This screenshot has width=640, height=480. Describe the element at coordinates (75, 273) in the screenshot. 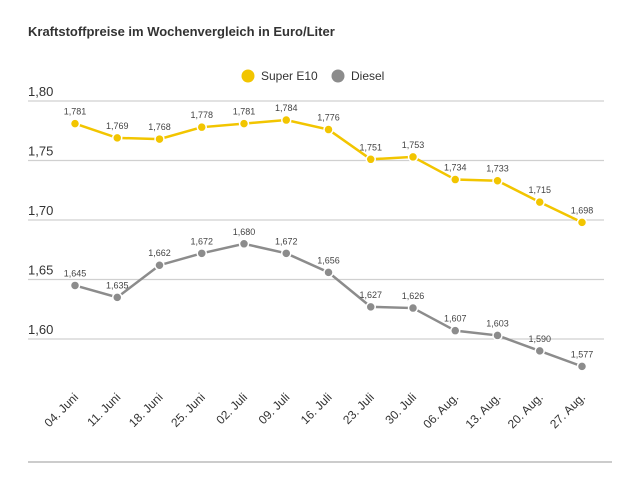

I see `value-label: 1,645` at that location.